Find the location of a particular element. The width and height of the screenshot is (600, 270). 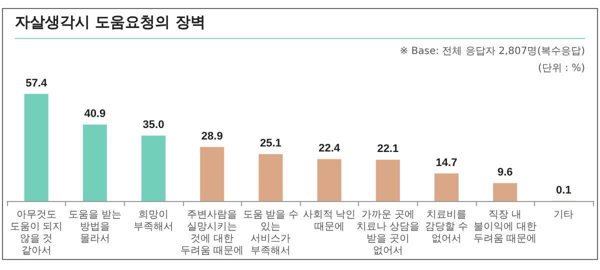

text: (단위 : %) is located at coordinates (560, 69).